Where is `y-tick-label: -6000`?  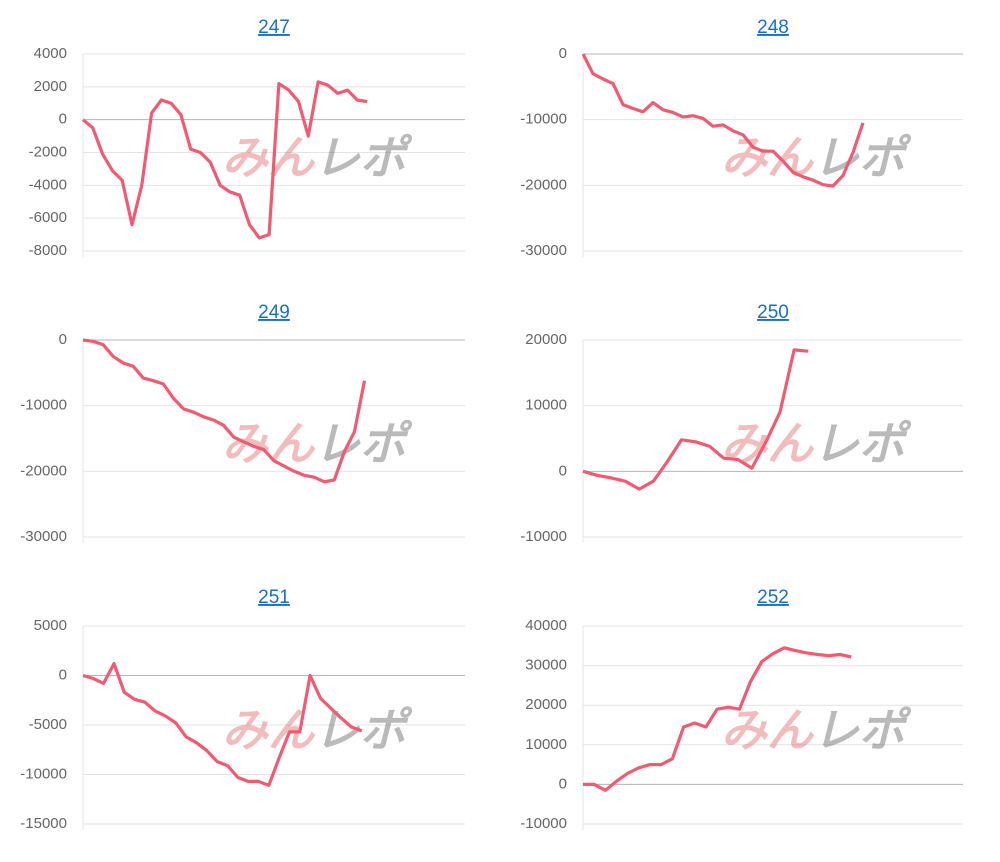 y-tick-label: -6000 is located at coordinates (48, 217).